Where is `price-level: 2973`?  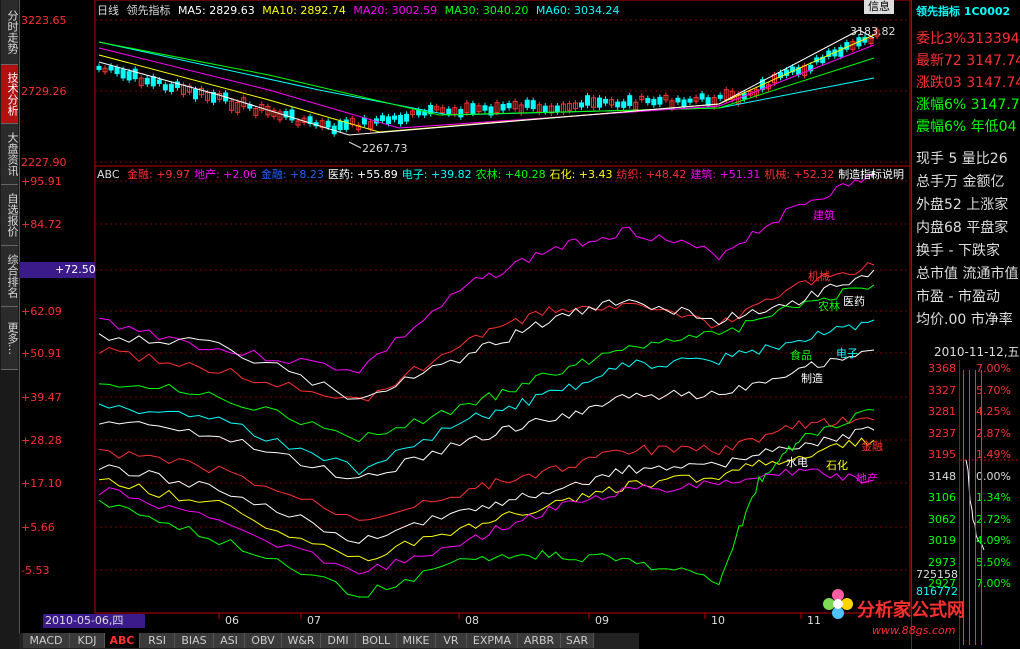
price-level: 2973 is located at coordinates (942, 562).